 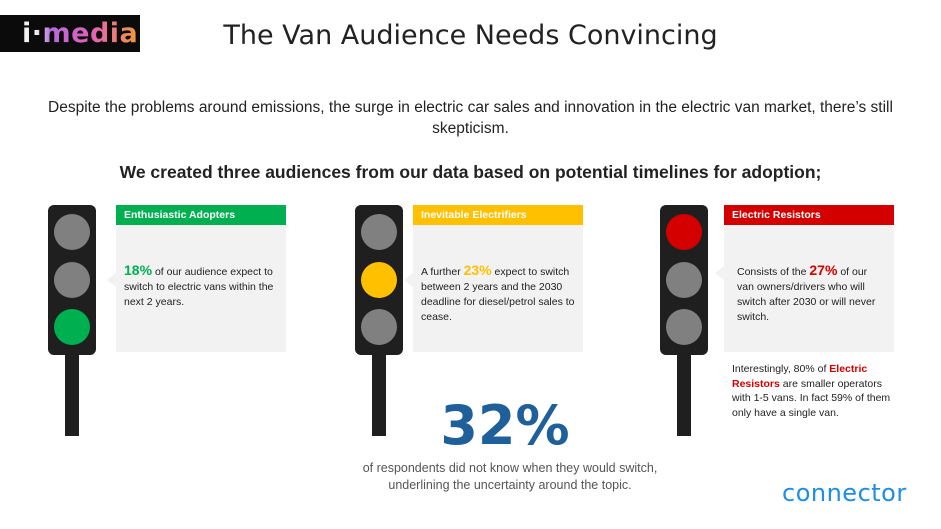 What do you see at coordinates (684, 232) in the screenshot?
I see `lamp-red-on` at bounding box center [684, 232].